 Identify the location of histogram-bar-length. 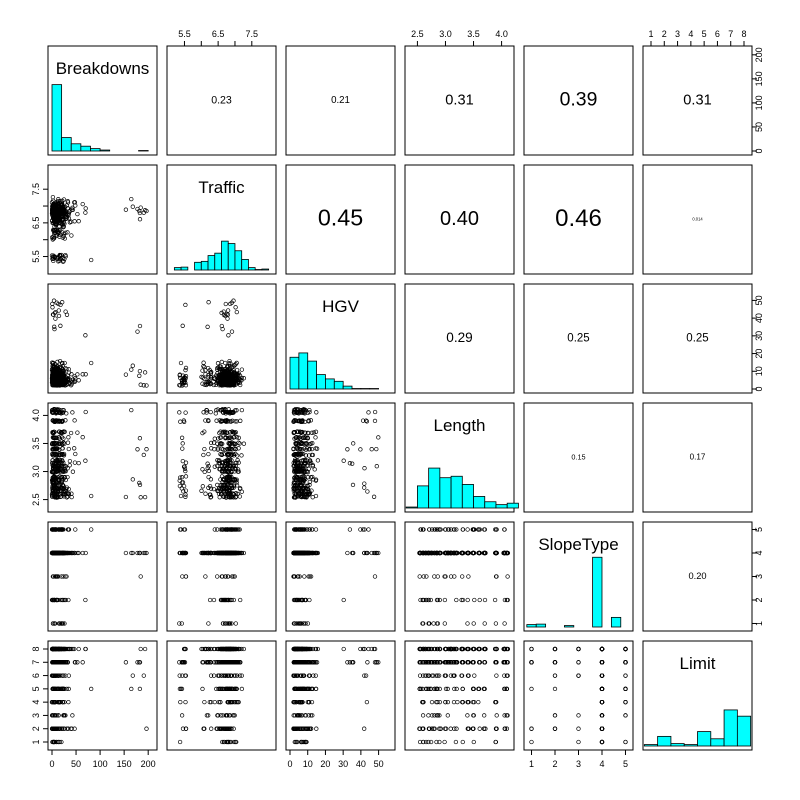
(512, 505).